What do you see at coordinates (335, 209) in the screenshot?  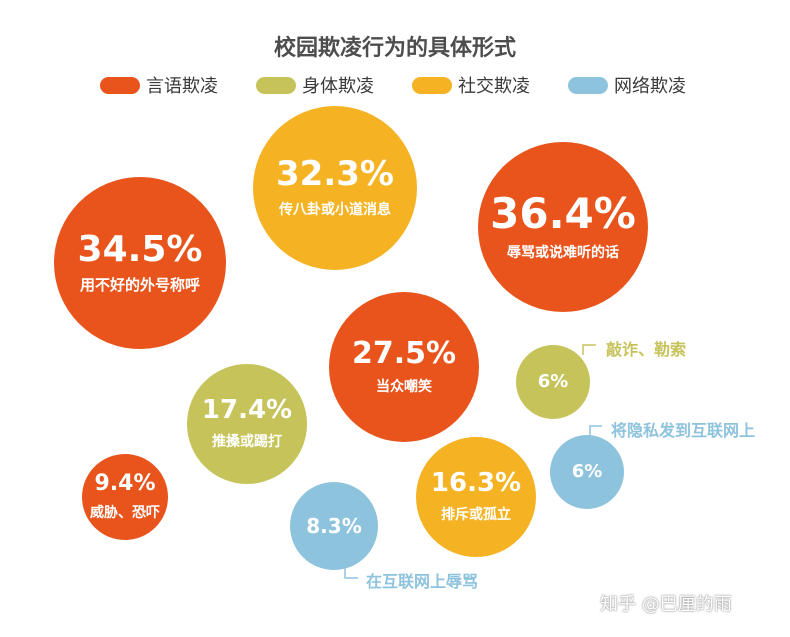 I see `bubble-label: 传八卦或小道消息` at bounding box center [335, 209].